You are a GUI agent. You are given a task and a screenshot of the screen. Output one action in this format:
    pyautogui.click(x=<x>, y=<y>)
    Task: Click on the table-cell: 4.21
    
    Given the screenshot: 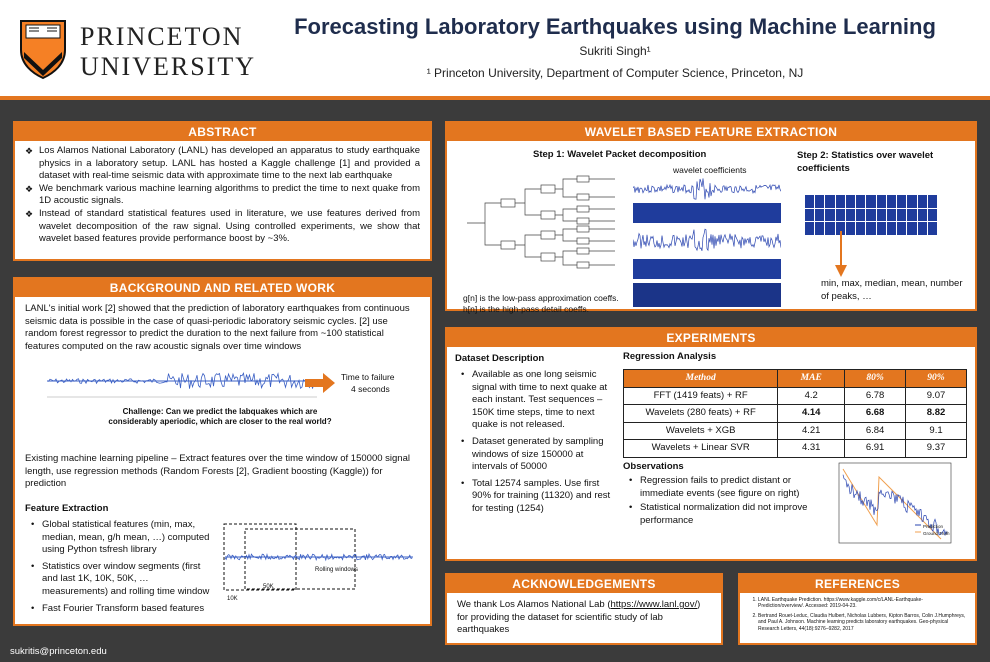 What is the action you would take?
    pyautogui.click(x=811, y=431)
    